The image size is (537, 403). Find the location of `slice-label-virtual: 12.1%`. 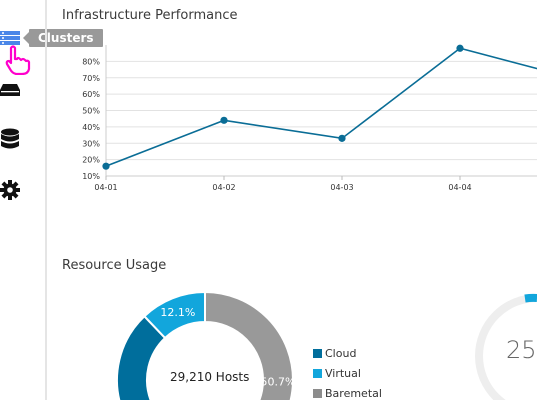

slice-label-virtual: 12.1% is located at coordinates (177, 312).